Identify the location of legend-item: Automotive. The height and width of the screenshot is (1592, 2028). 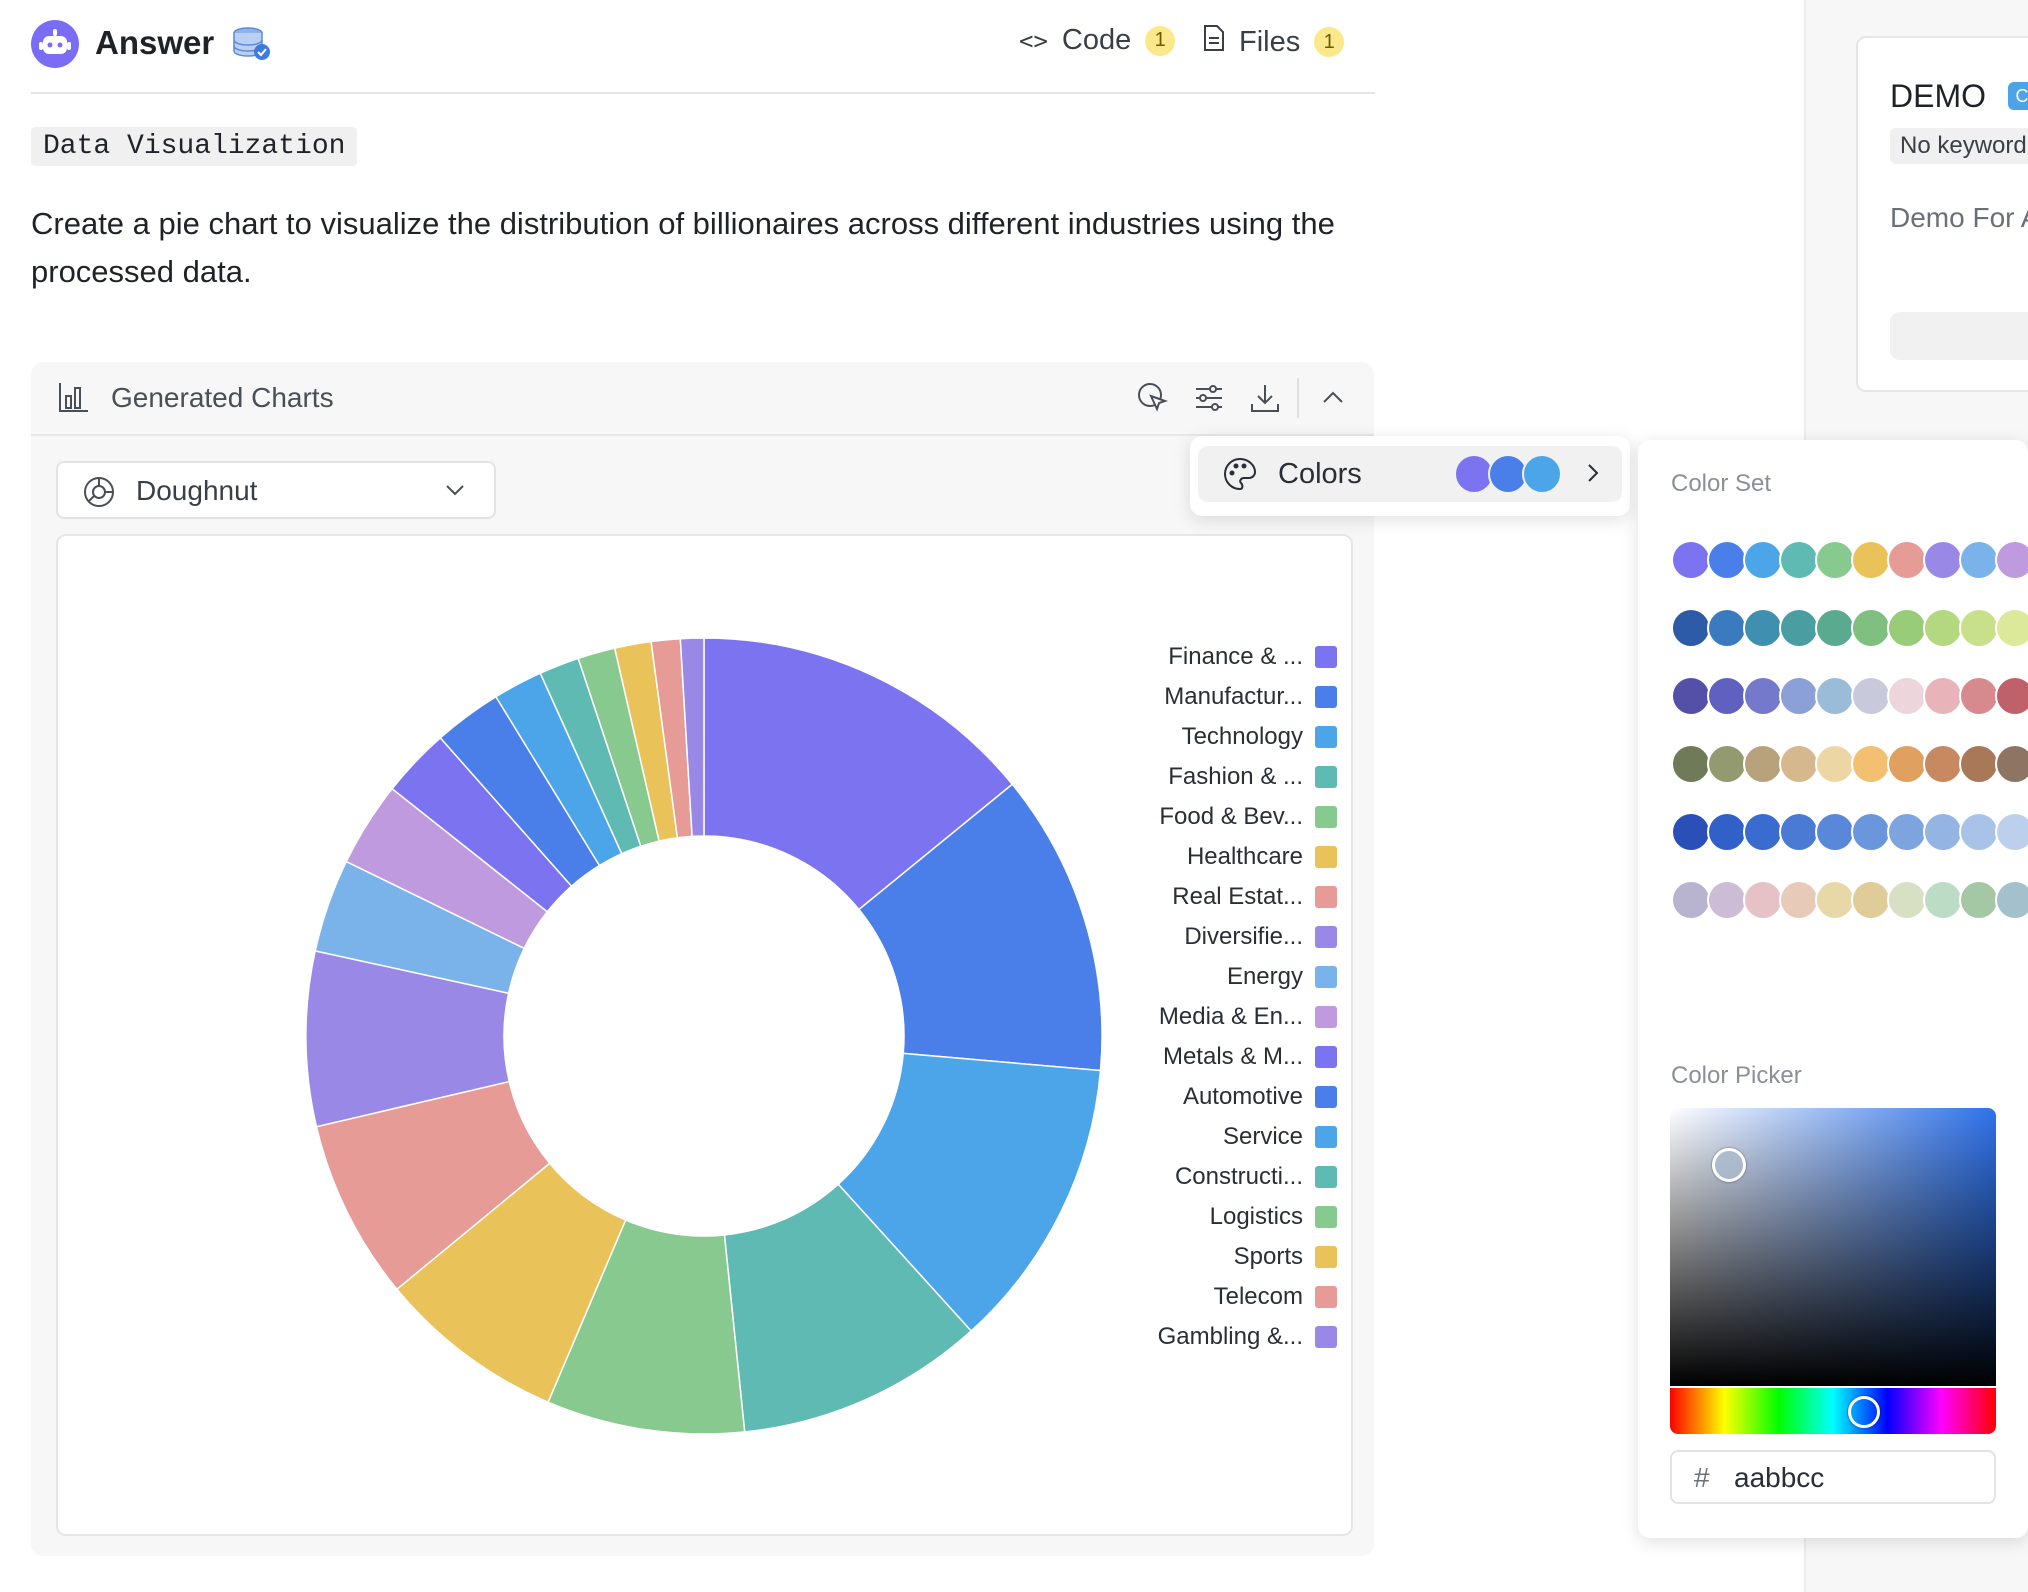
(1260, 1097).